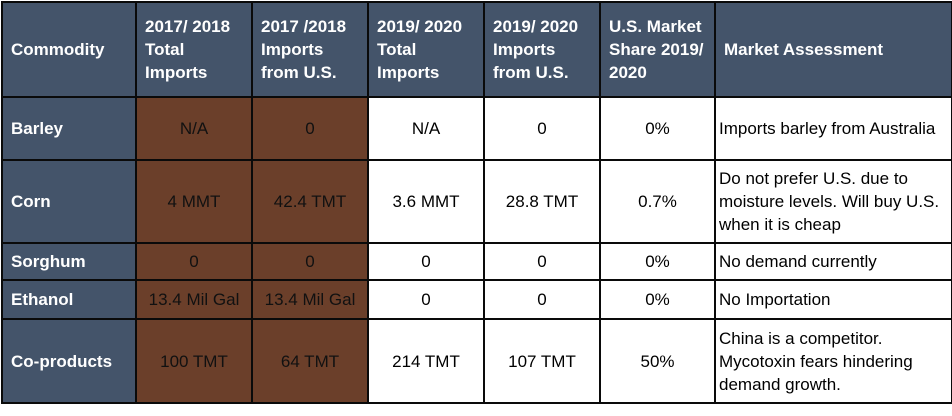 This screenshot has height=416, width=952. Describe the element at coordinates (657, 49) in the screenshot. I see `header-us-market-share-2019-2020: U.S. Market Share 2019/ 2020` at that location.